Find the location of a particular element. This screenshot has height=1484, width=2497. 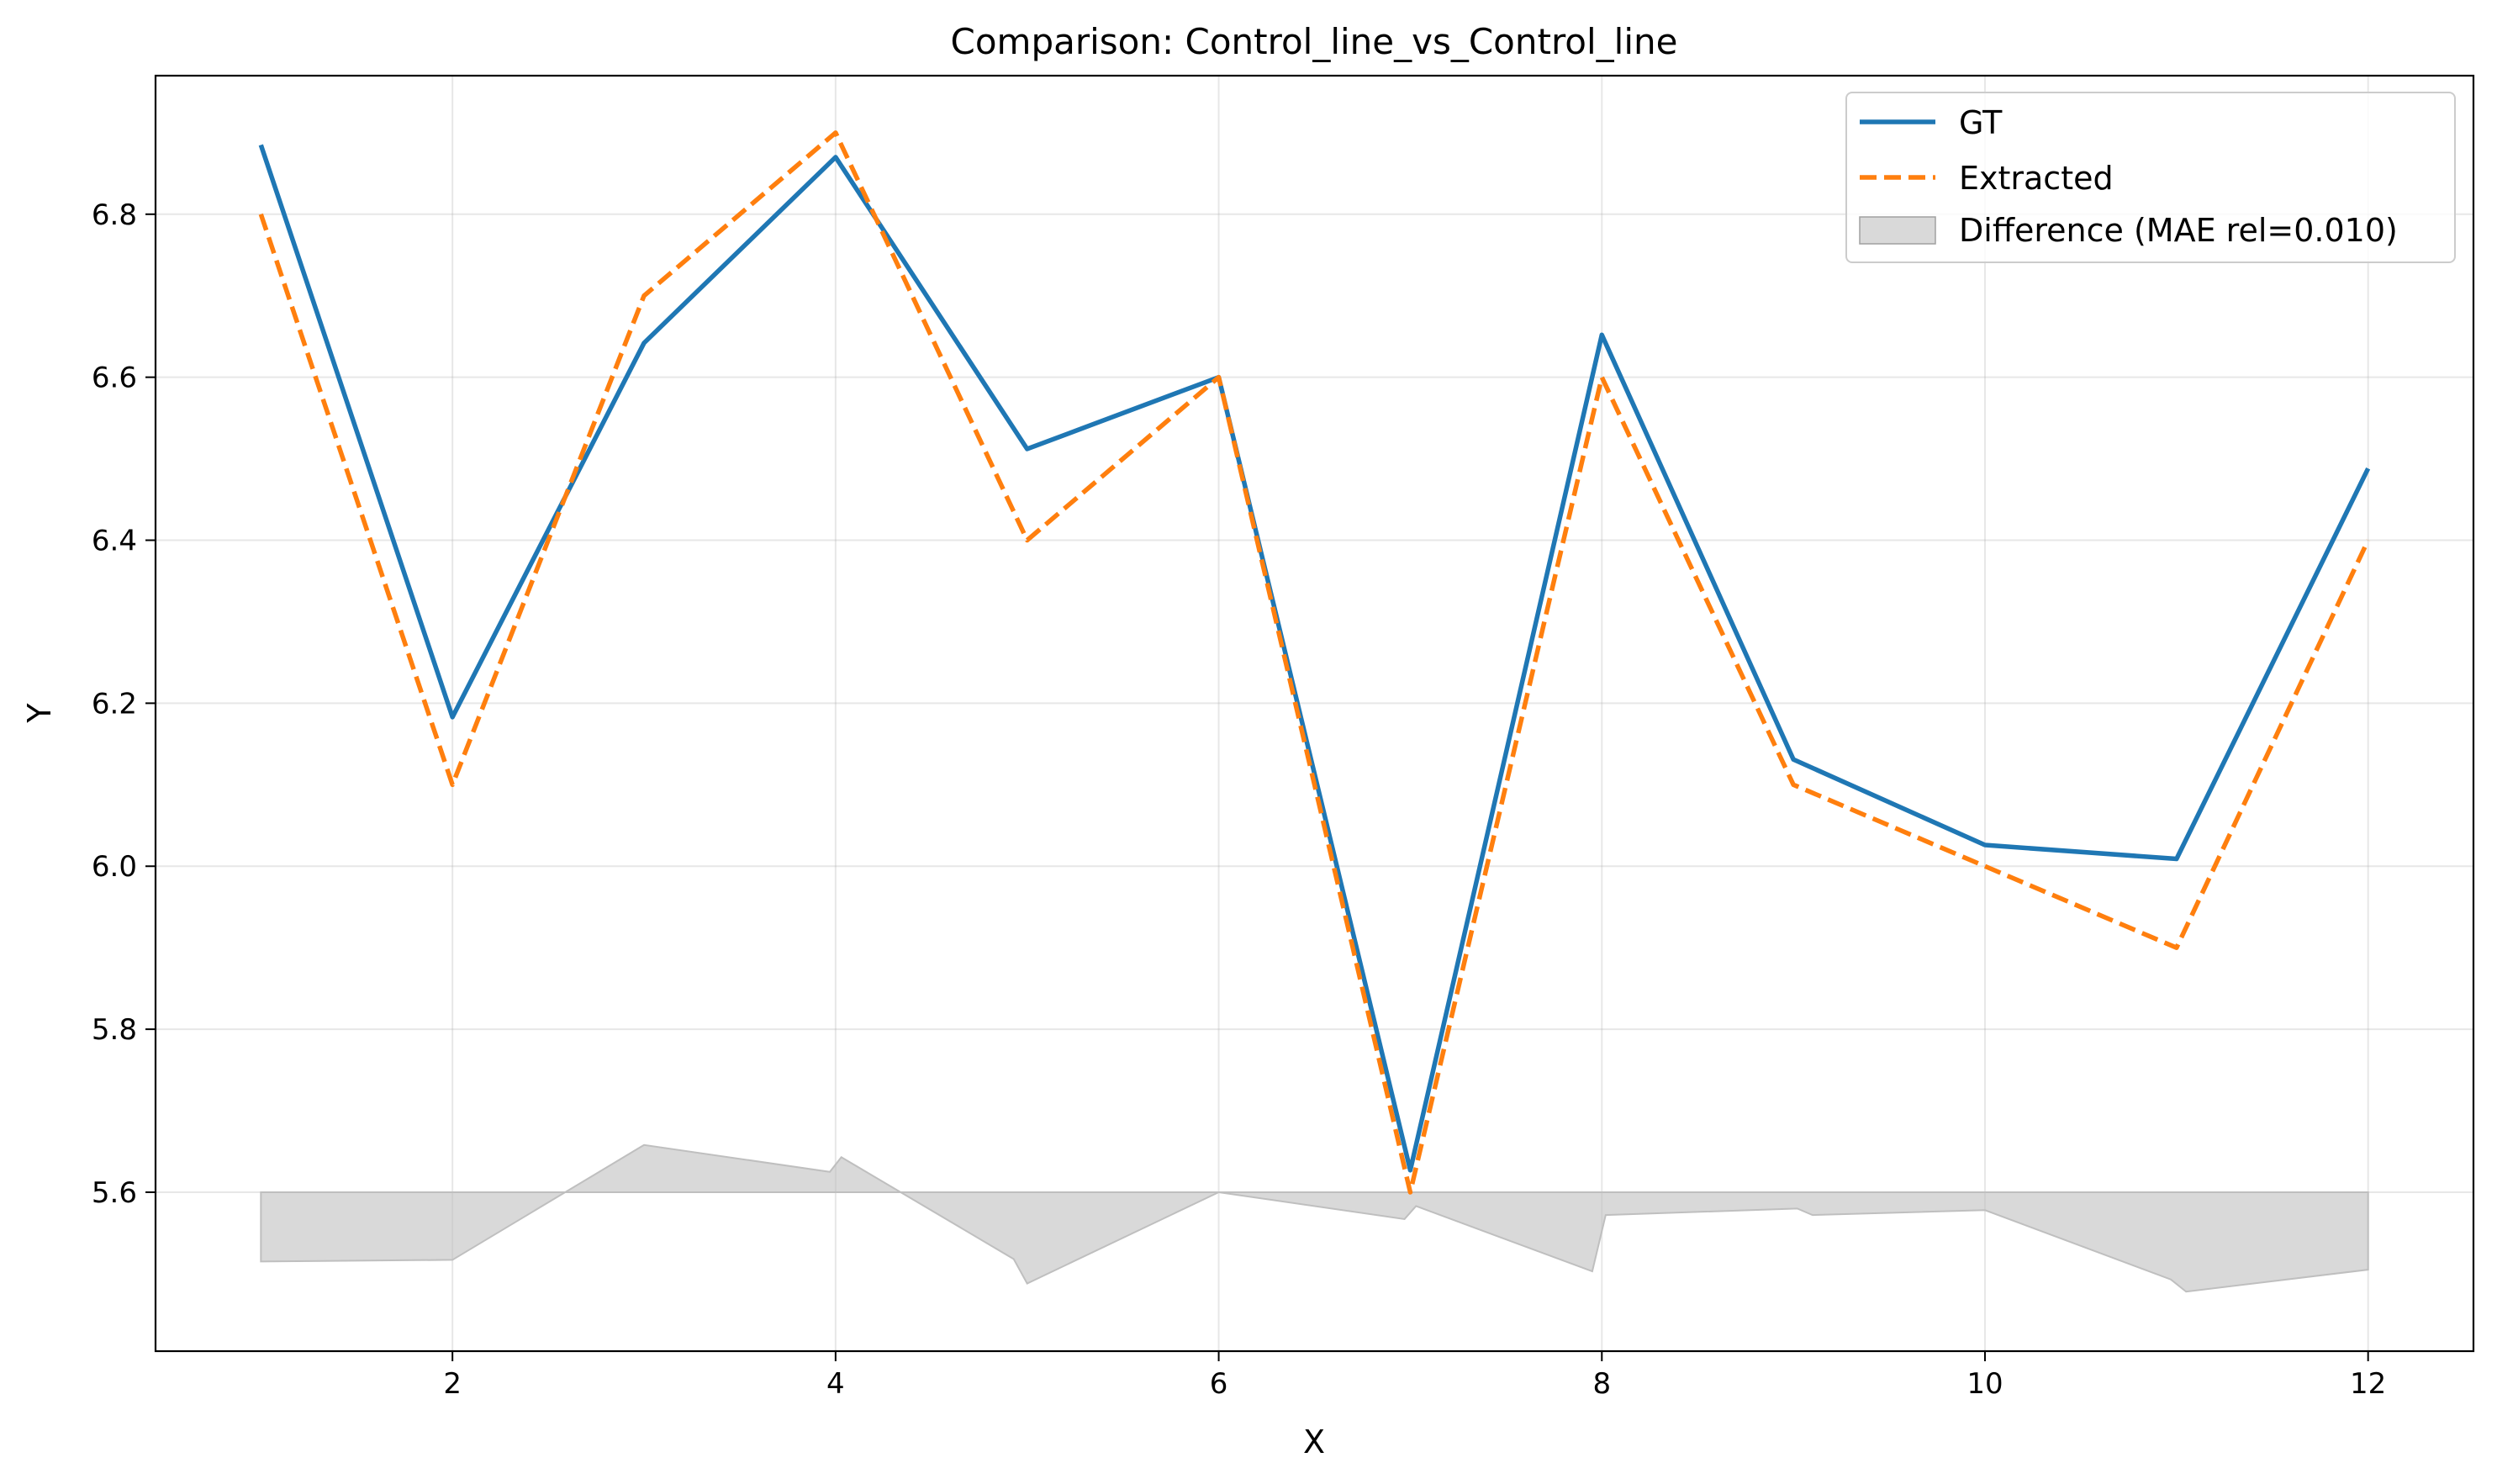

y-tick-label: 6.6 is located at coordinates (114, 378).